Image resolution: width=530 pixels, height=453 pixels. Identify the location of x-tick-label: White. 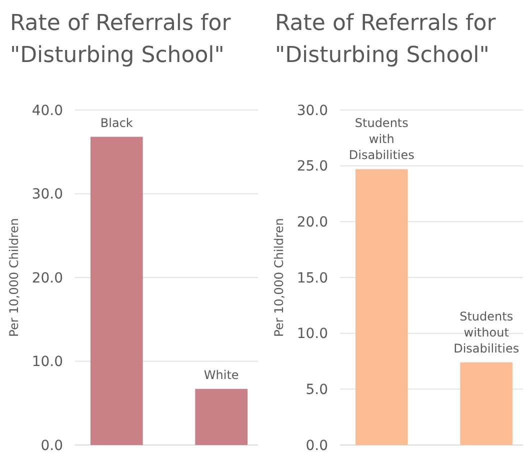
(221, 375).